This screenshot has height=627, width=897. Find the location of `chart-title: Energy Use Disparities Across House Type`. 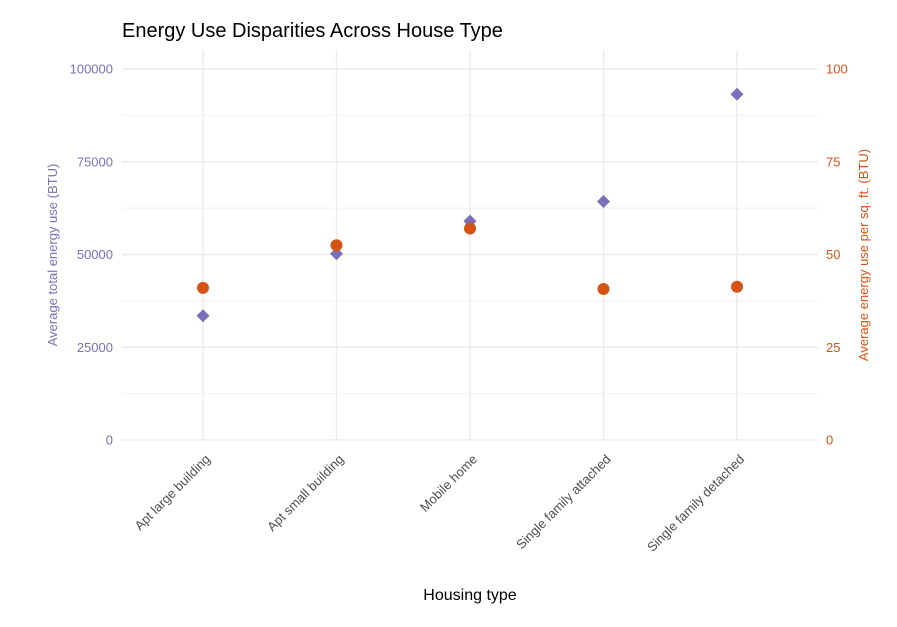

chart-title: Energy Use Disparities Across House Type is located at coordinates (312, 31).